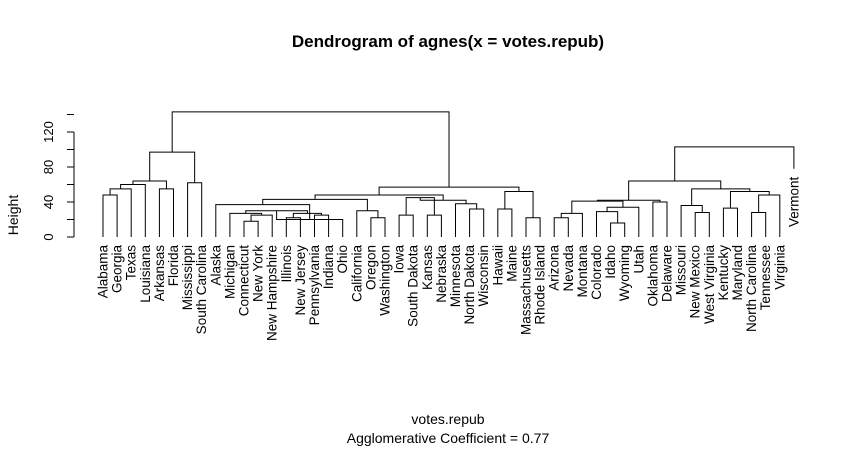  I want to click on leaf-label-tennessee: Tennessee, so click(765, 277).